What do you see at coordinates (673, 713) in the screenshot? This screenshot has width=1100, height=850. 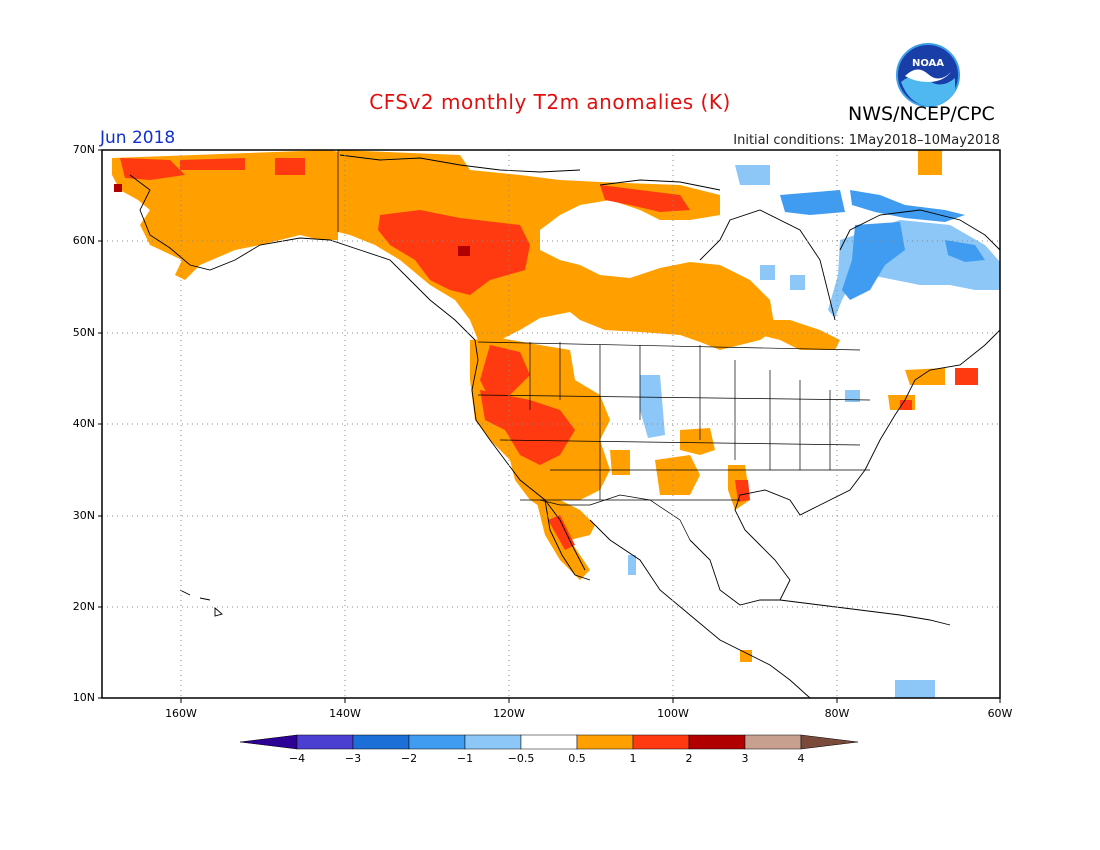 I see `lon-label-100w: 100W` at bounding box center [673, 713].